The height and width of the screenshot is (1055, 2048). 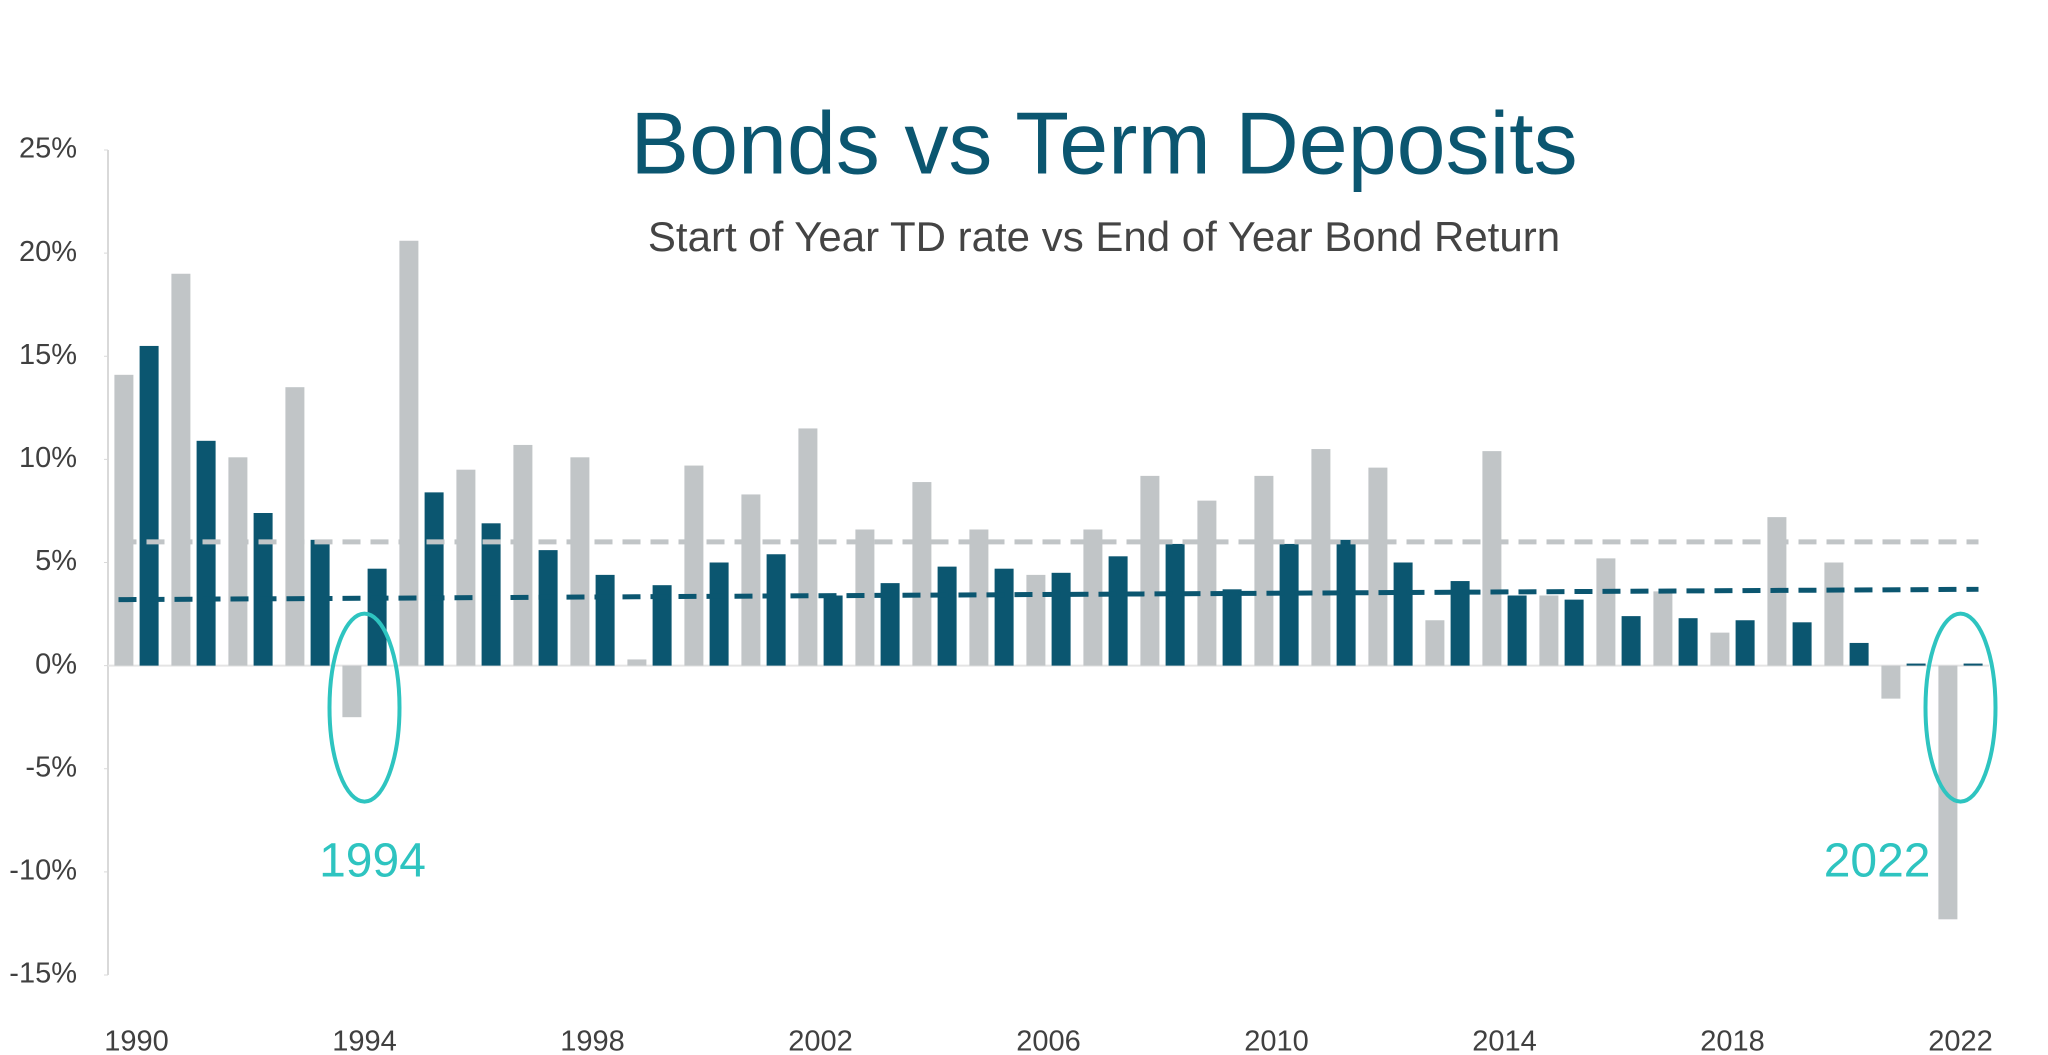 What do you see at coordinates (372, 860) in the screenshot?
I see `annotation-label: 1994` at bounding box center [372, 860].